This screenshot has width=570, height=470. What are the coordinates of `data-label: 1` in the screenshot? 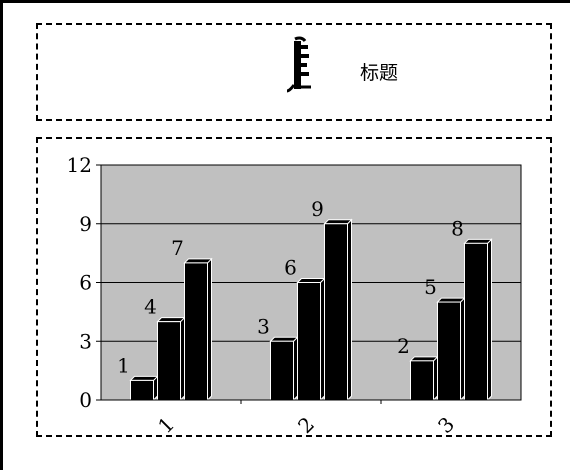 It's located at (123, 365).